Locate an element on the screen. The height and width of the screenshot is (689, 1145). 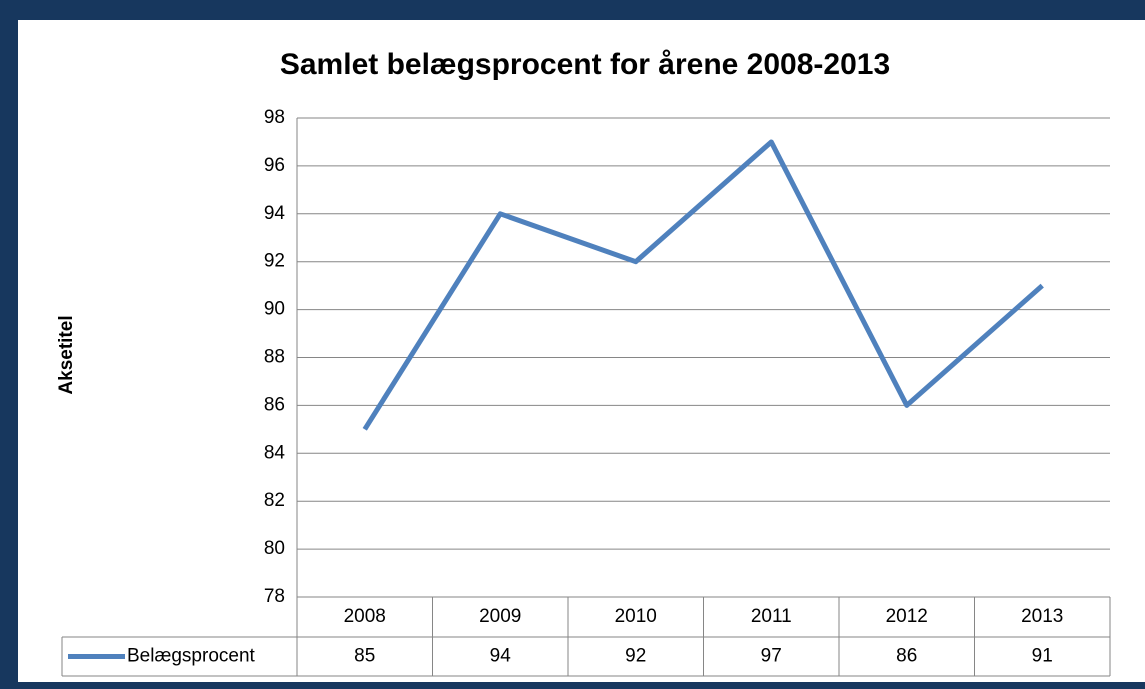
y-tick-label: 92 is located at coordinates (274, 261).